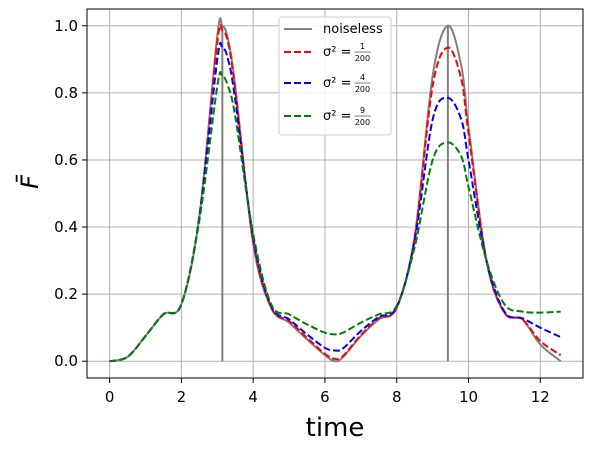 Image resolution: width=592 pixels, height=451 pixels. I want to click on legend-label-1: noiseless, so click(353, 29).